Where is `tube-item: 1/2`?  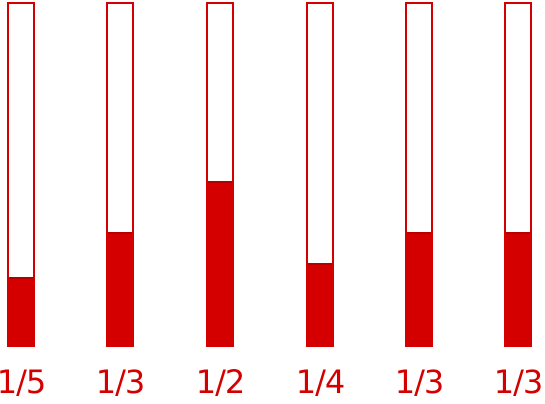 tube-item: 1/2 is located at coordinates (220, 202).